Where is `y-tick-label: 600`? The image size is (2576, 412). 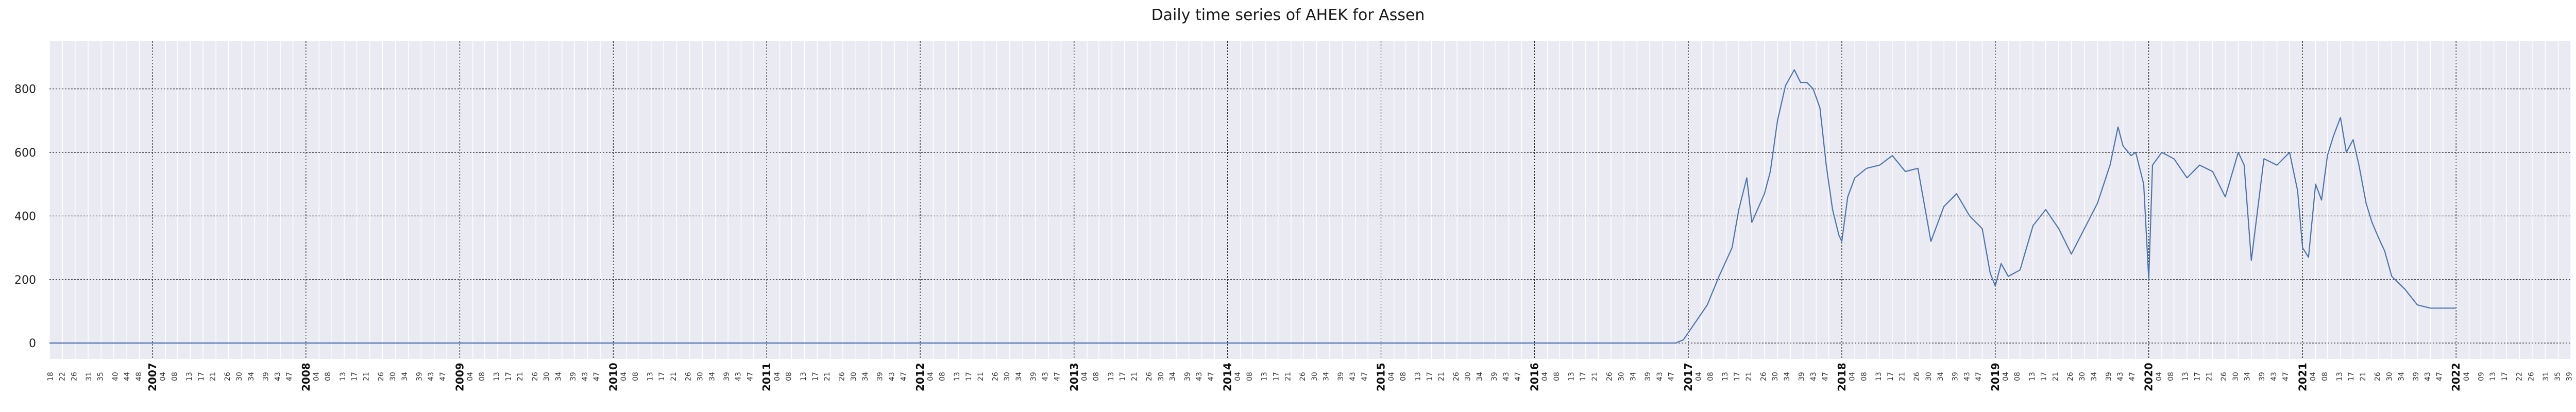
y-tick-label: 600 is located at coordinates (25, 153).